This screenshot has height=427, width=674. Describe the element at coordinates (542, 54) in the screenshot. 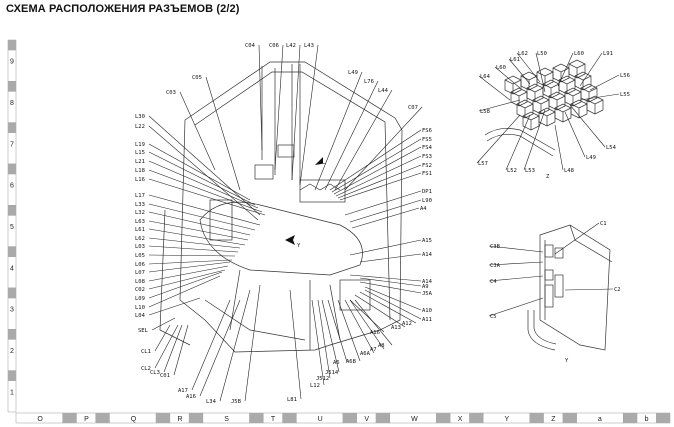

I see `view-z-callout-label: L50` at that location.